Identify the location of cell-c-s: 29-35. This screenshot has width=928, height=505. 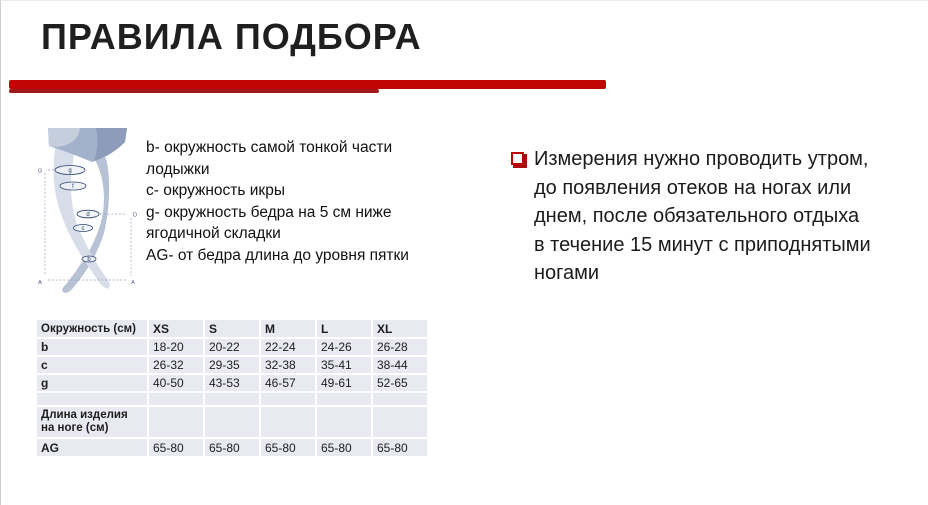
(232, 365).